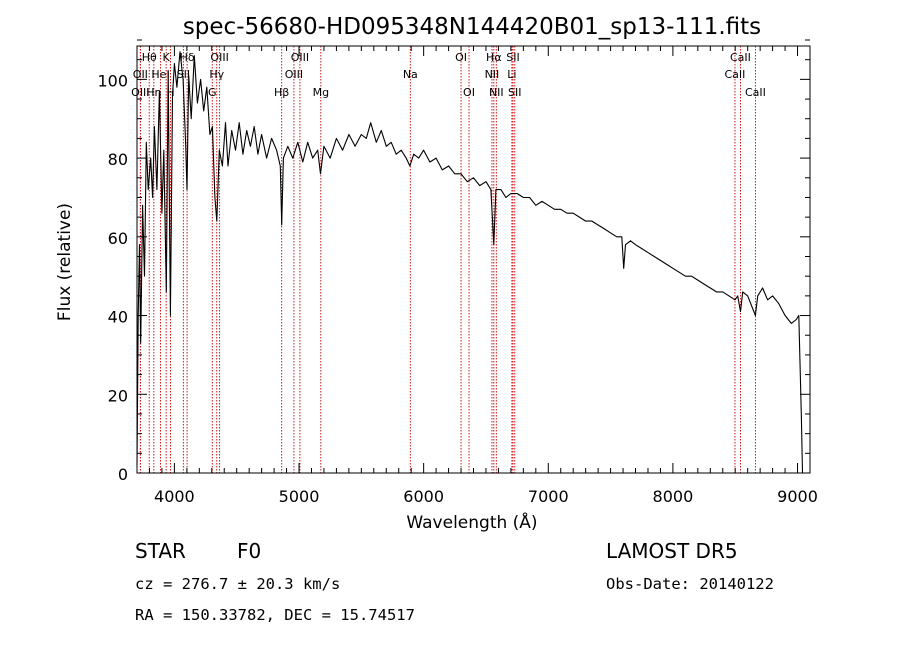 Image resolution: width=900 pixels, height=649 pixels. What do you see at coordinates (149, 57) in the screenshot?
I see `spectral-line-label: Hθ` at bounding box center [149, 57].